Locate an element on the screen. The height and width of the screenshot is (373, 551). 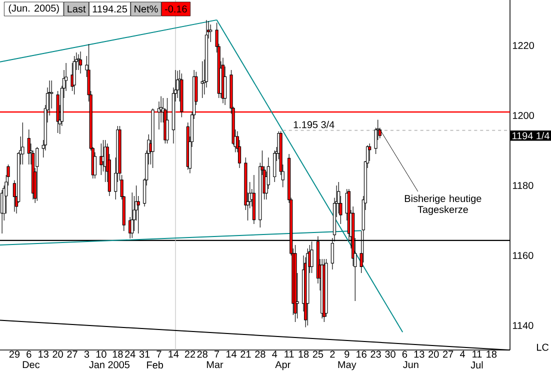
x-tick-label: 16 is located at coordinates (361, 354).